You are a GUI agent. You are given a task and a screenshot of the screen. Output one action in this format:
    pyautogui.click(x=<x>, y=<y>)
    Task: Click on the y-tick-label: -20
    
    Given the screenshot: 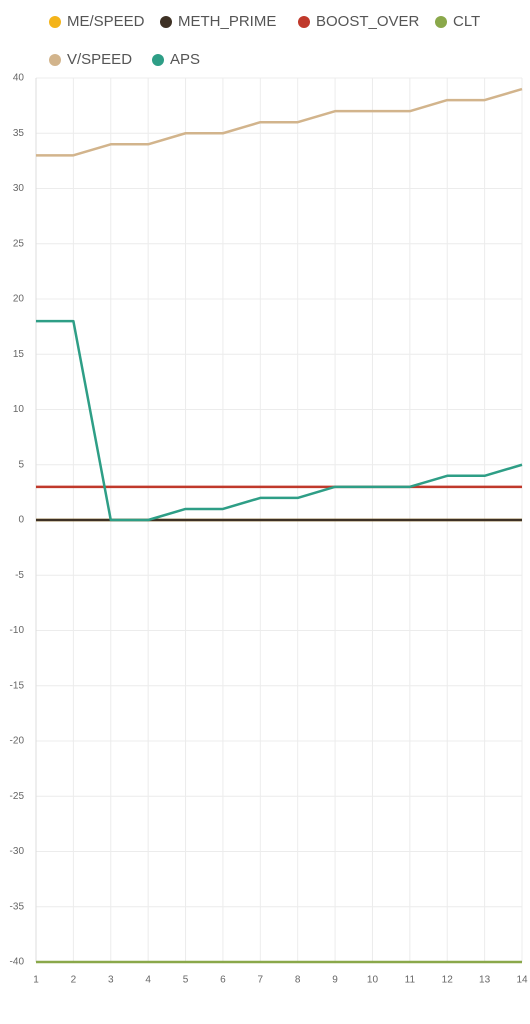 What is the action you would take?
    pyautogui.click(x=17, y=741)
    